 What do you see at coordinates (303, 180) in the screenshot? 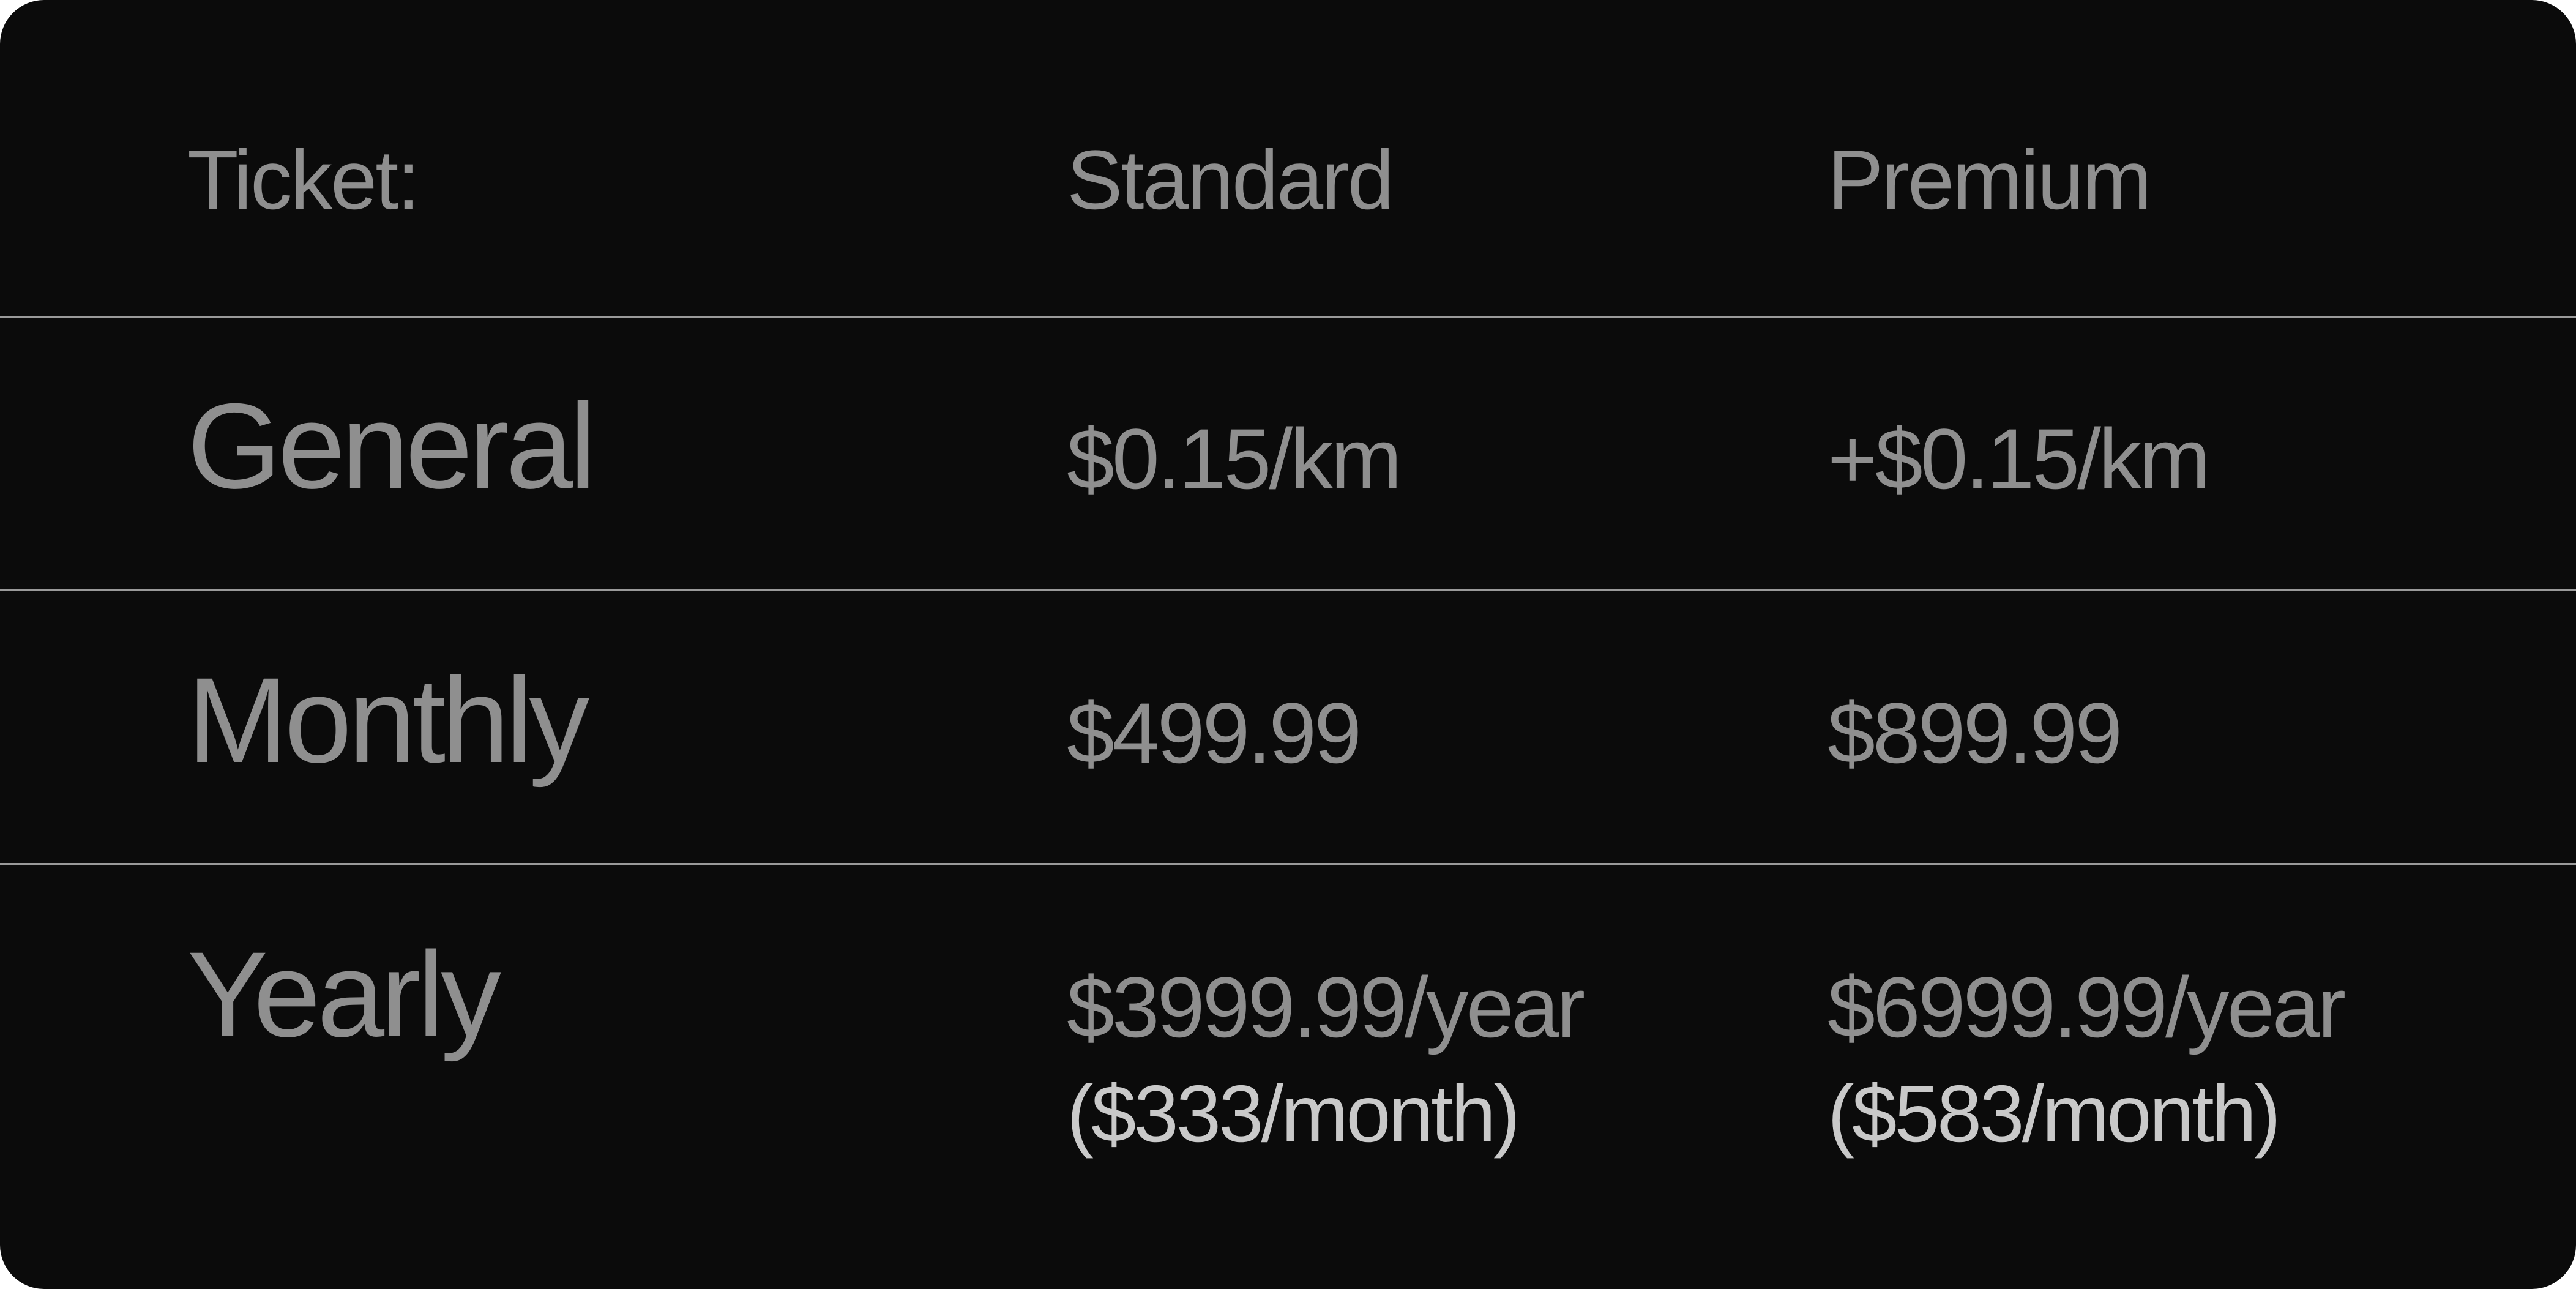
I see `ticket-header: Ticket:` at bounding box center [303, 180].